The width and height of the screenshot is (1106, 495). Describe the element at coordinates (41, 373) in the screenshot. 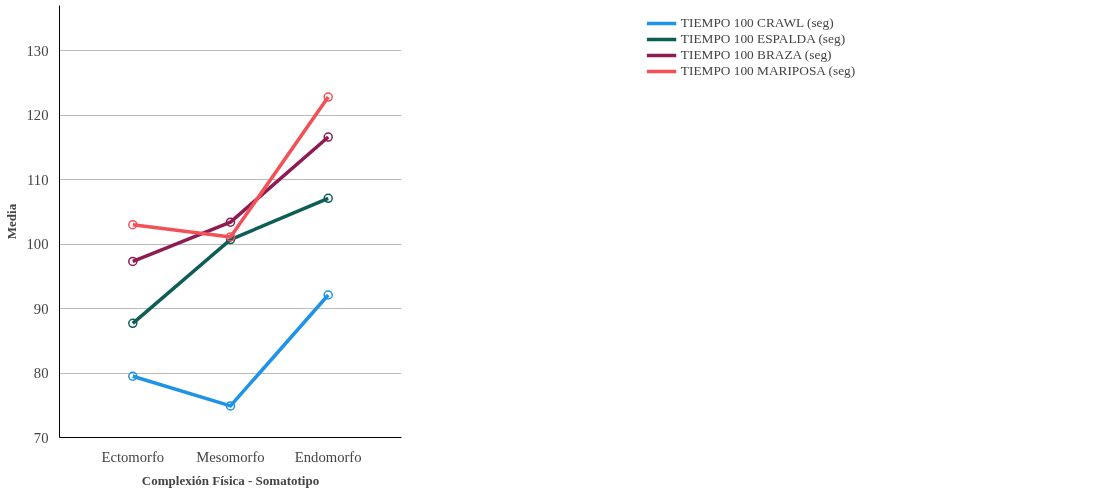

I see `y-tick-label: 80` at that location.